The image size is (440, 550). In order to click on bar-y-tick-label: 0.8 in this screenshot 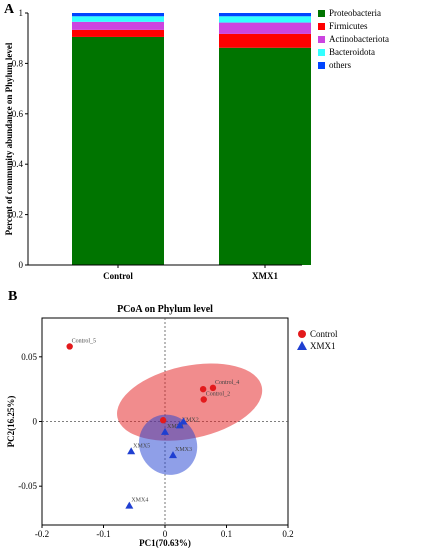, I will do `click(18, 63)`.